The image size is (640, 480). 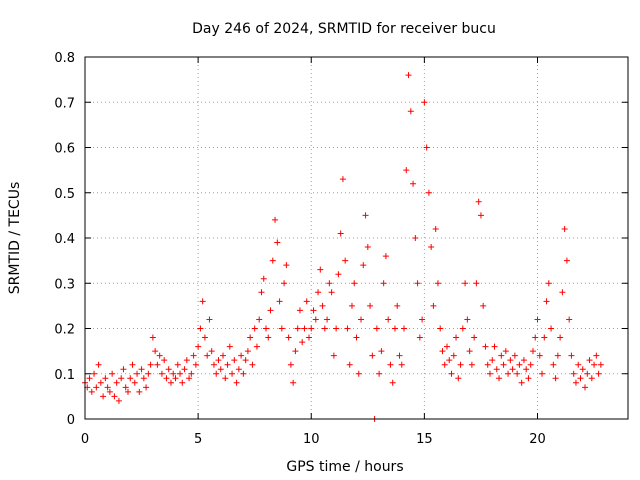 What do you see at coordinates (64, 330) in the screenshot?
I see `y-tick-label: 0.2` at bounding box center [64, 330].